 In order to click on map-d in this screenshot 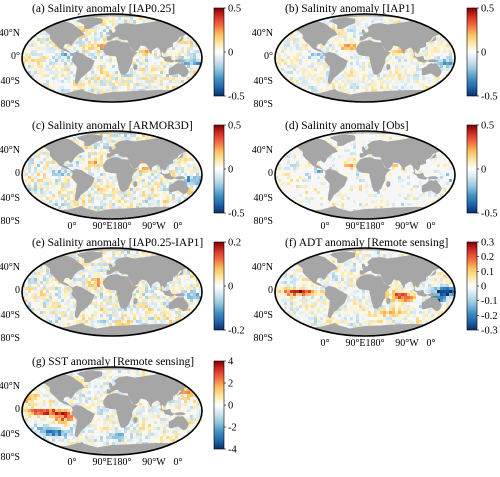, I will do `click(365, 175)`.